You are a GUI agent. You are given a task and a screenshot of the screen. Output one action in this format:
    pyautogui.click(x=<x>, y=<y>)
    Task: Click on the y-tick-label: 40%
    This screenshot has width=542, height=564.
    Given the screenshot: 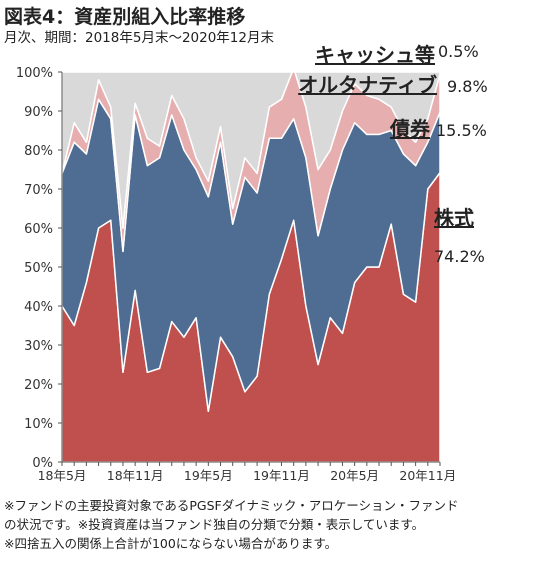 What is the action you would take?
    pyautogui.click(x=38, y=307)
    